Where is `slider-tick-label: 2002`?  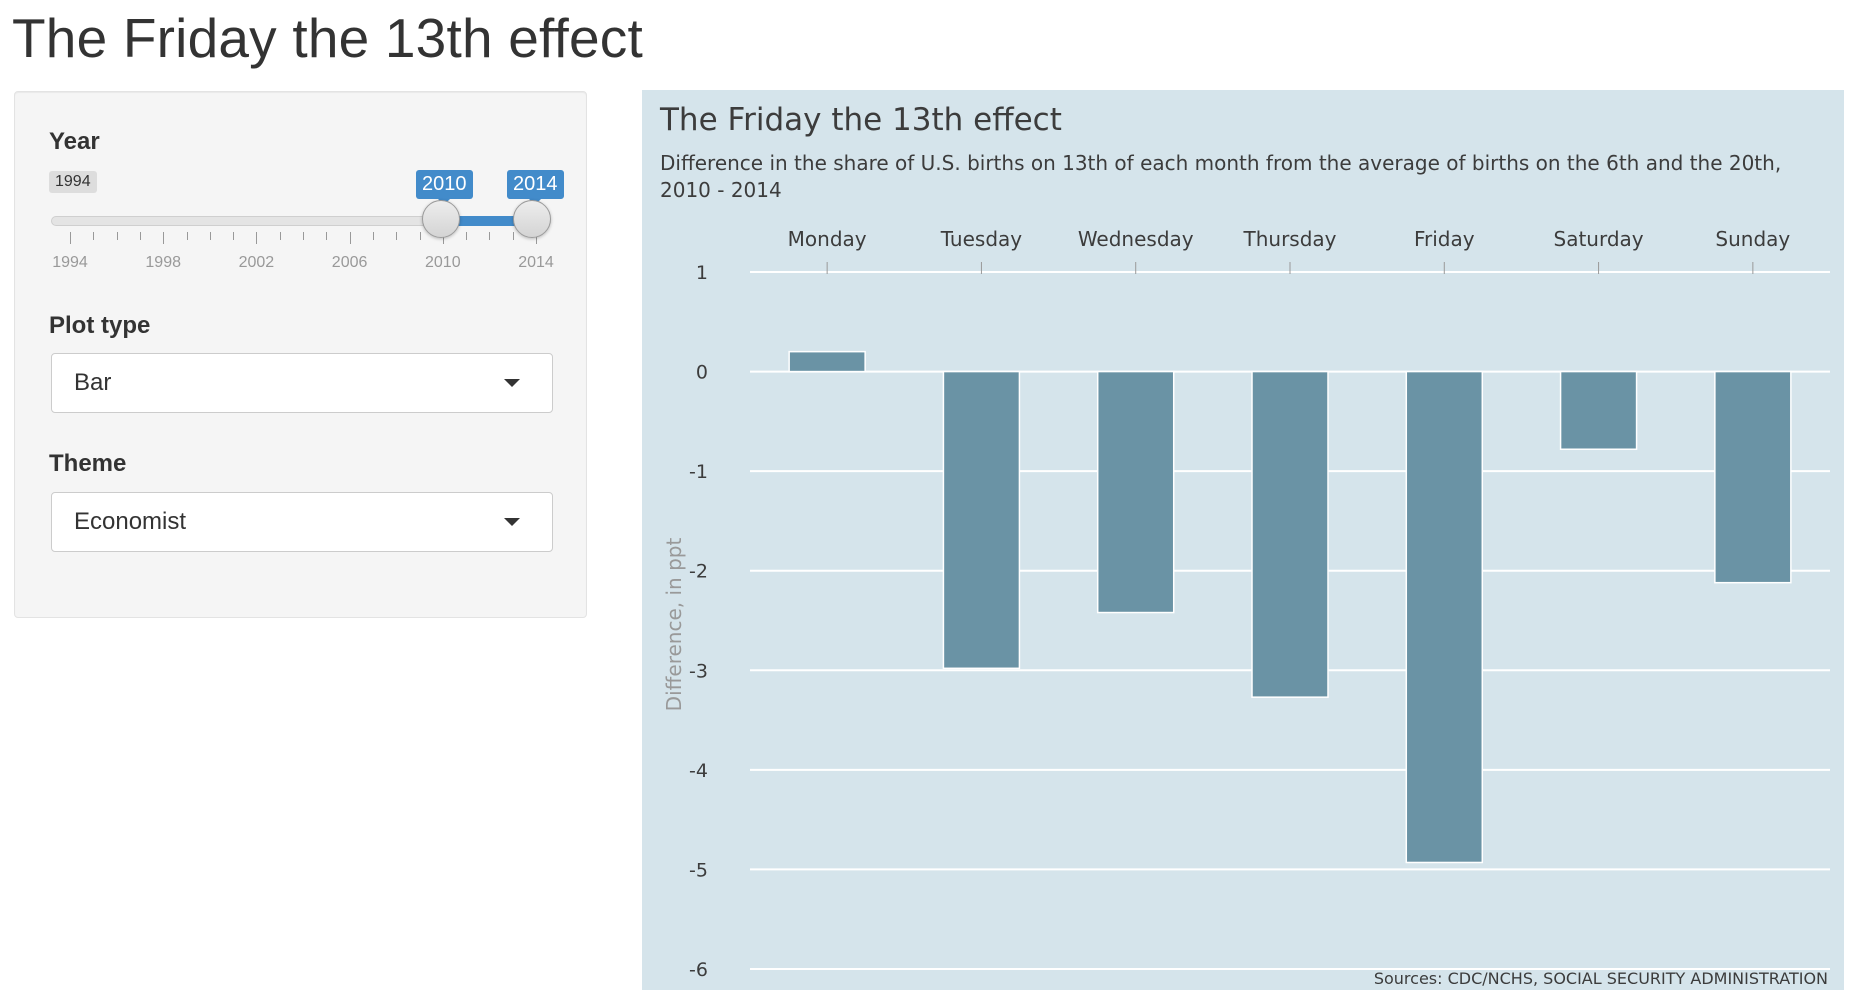
slider-tick-label: 2002 is located at coordinates (256, 262).